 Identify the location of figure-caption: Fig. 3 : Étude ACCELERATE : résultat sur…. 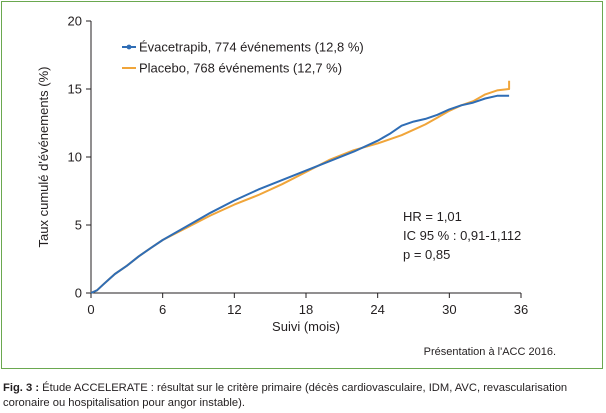
(303, 396).